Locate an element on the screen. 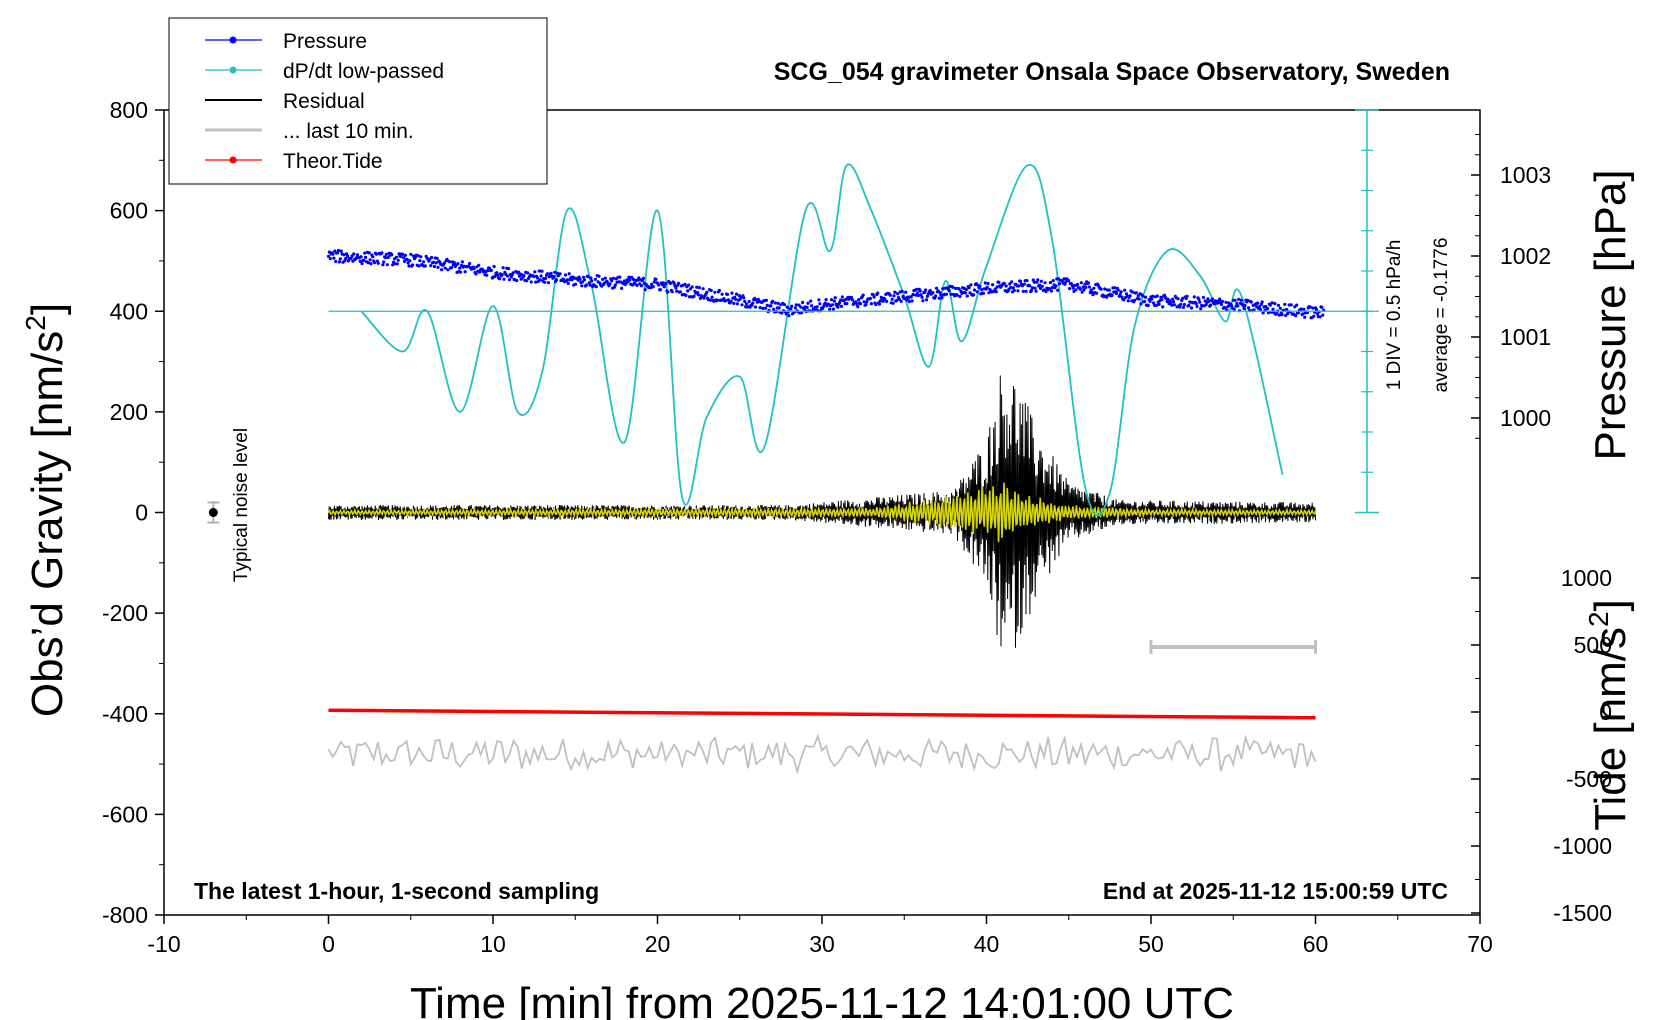 This screenshot has height=1020, width=1660. pressure-tick-label: 1002 is located at coordinates (1525, 256).